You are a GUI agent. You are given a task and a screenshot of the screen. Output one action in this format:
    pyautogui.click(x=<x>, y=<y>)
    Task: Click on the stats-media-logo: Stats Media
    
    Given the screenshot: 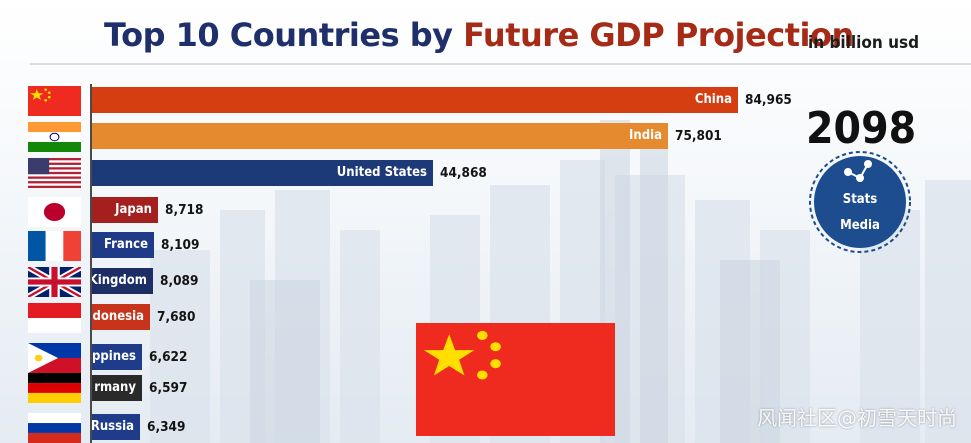 What is the action you would take?
    pyautogui.click(x=860, y=202)
    